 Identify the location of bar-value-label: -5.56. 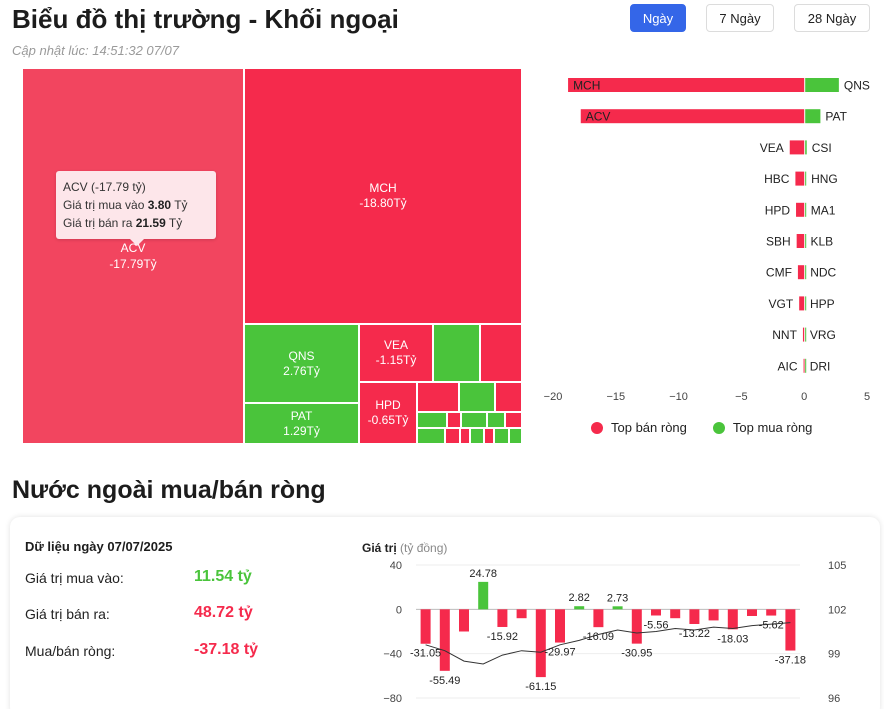
(655, 625).